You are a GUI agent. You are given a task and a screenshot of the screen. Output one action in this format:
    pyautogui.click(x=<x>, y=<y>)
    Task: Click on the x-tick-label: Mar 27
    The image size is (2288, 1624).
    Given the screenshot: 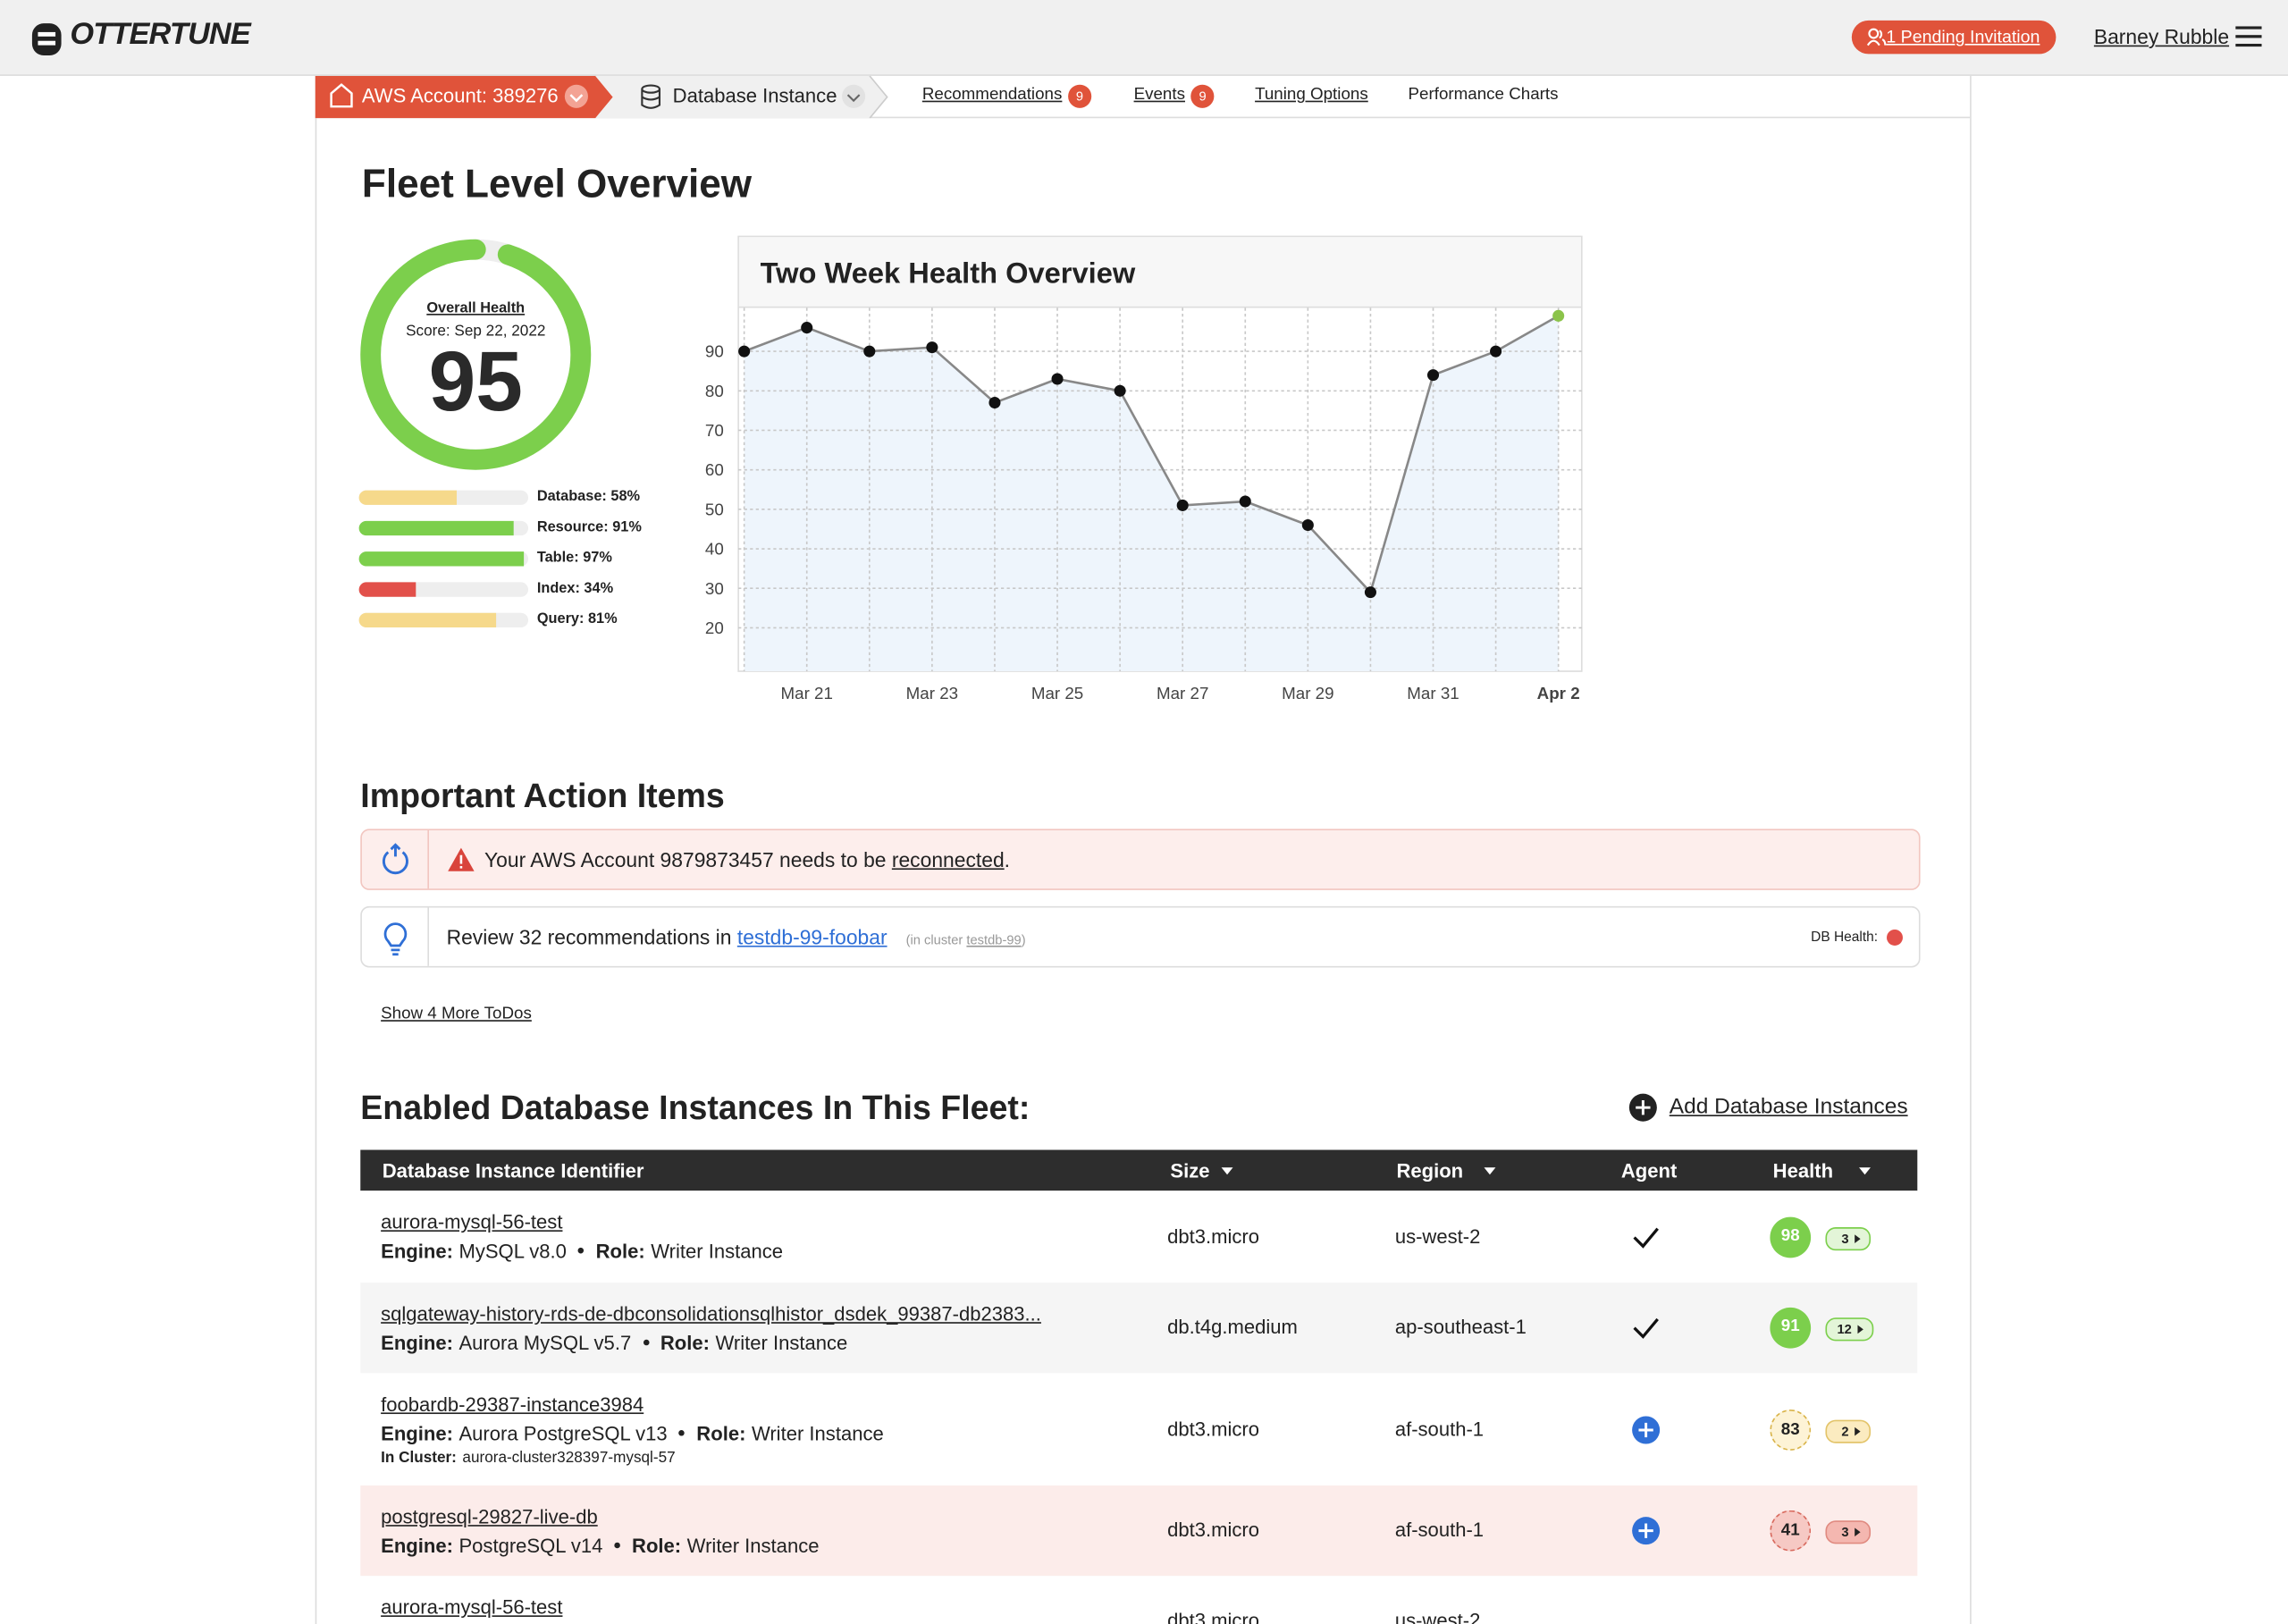 What is the action you would take?
    pyautogui.click(x=1182, y=693)
    